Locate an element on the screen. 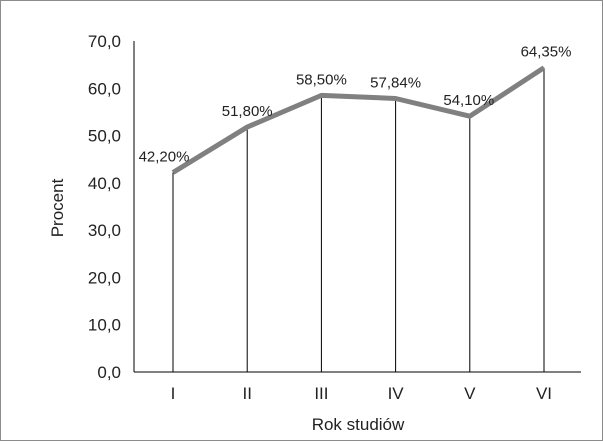 Image resolution: width=603 pixels, height=445 pixels. y-tick-label: 50,0 is located at coordinates (104, 136).